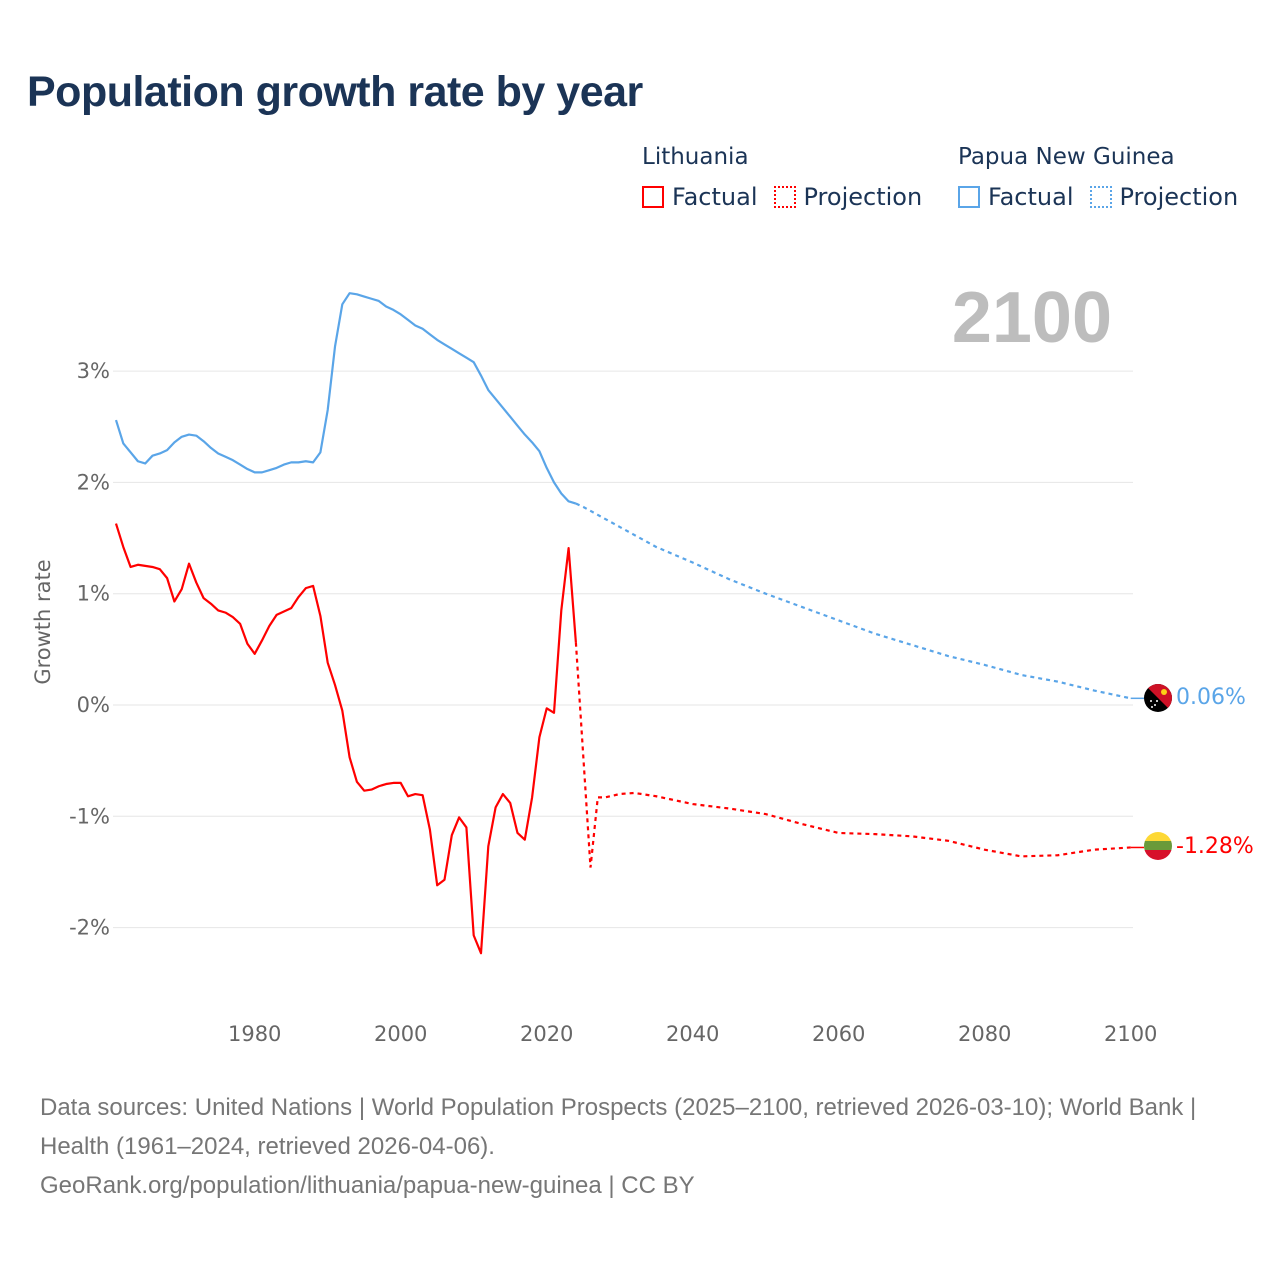 The height and width of the screenshot is (1280, 1280). I want to click on legend-item-lithuania-projection: Projection, so click(848, 197).